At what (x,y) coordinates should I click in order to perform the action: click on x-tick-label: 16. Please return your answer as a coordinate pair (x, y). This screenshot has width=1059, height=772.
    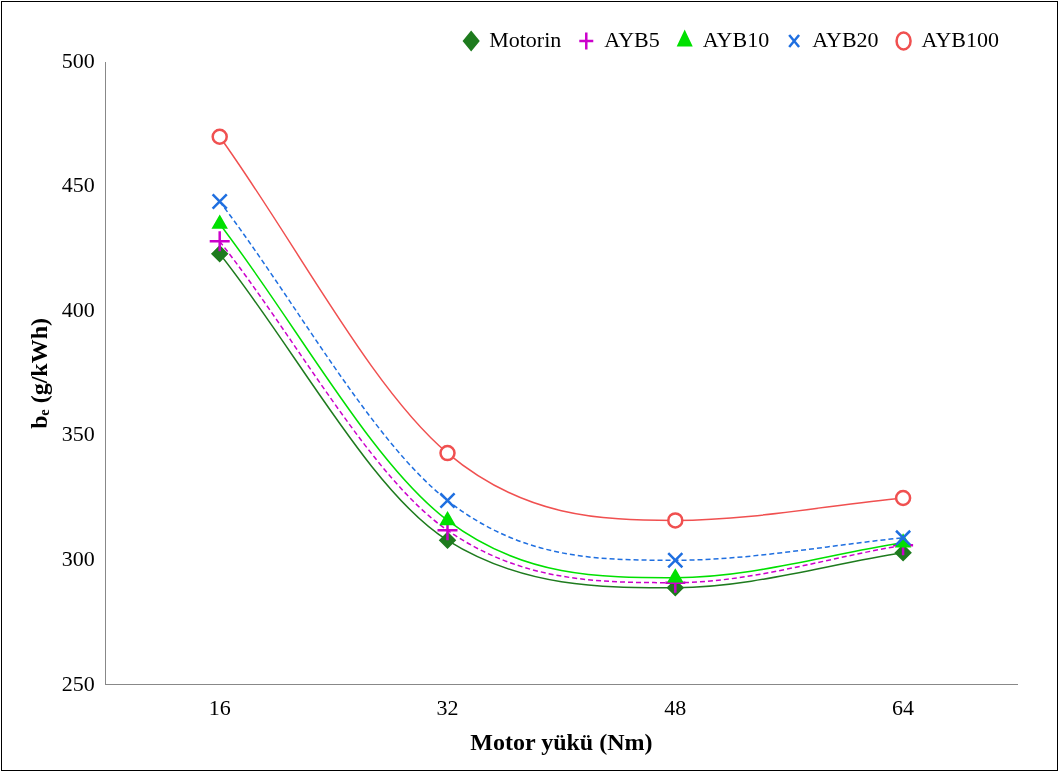
    Looking at the image, I should click on (219, 707).